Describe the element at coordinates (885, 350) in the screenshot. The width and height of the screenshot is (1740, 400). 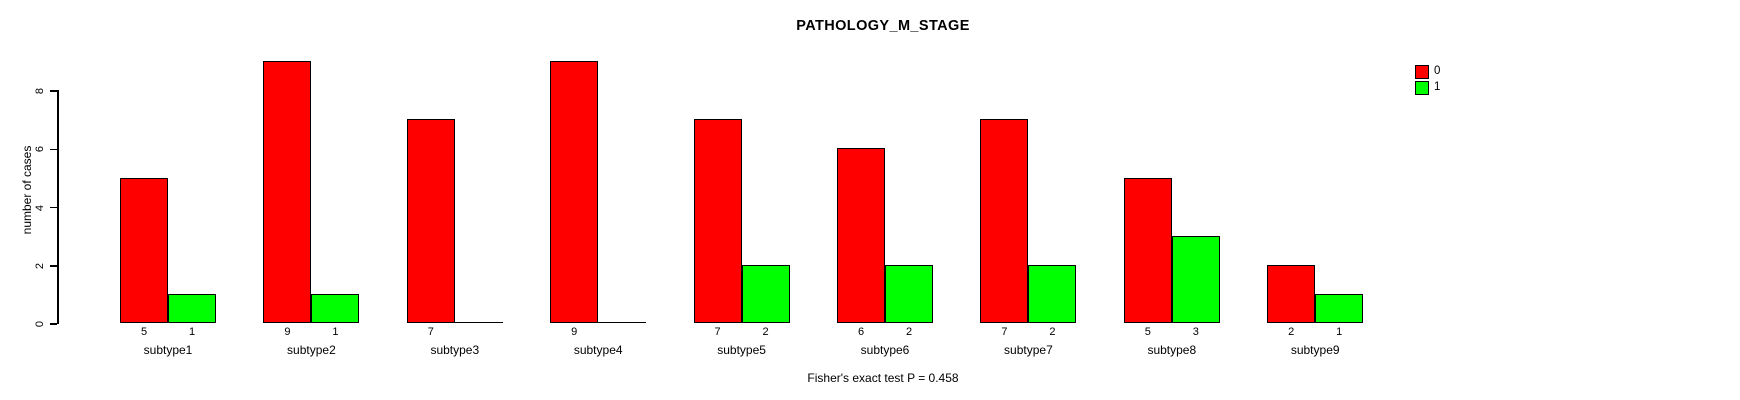
I see `category-label-subtype6: subtype6` at that location.